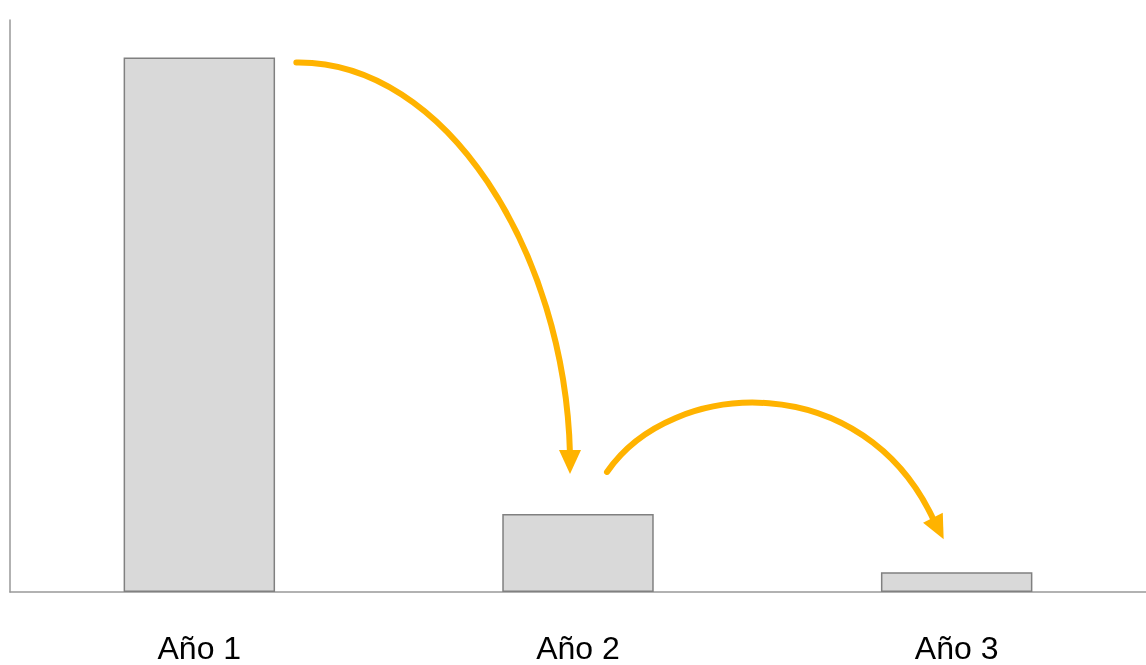 This screenshot has height=665, width=1146. I want to click on x-tick-label: Año 3, so click(956, 647).